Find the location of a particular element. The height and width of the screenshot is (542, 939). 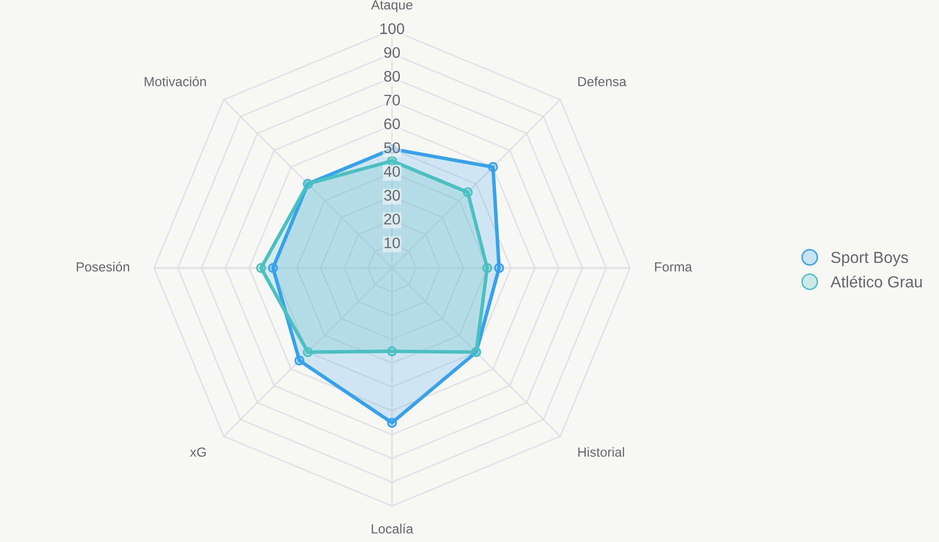

spoke-label: Forma is located at coordinates (673, 267).